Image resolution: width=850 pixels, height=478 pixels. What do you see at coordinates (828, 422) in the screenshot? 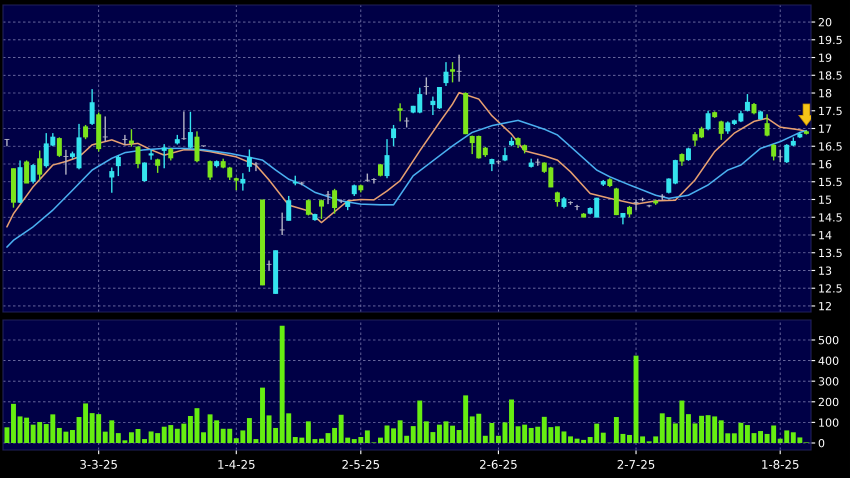
I see `y-tick-label: 100` at bounding box center [828, 422].